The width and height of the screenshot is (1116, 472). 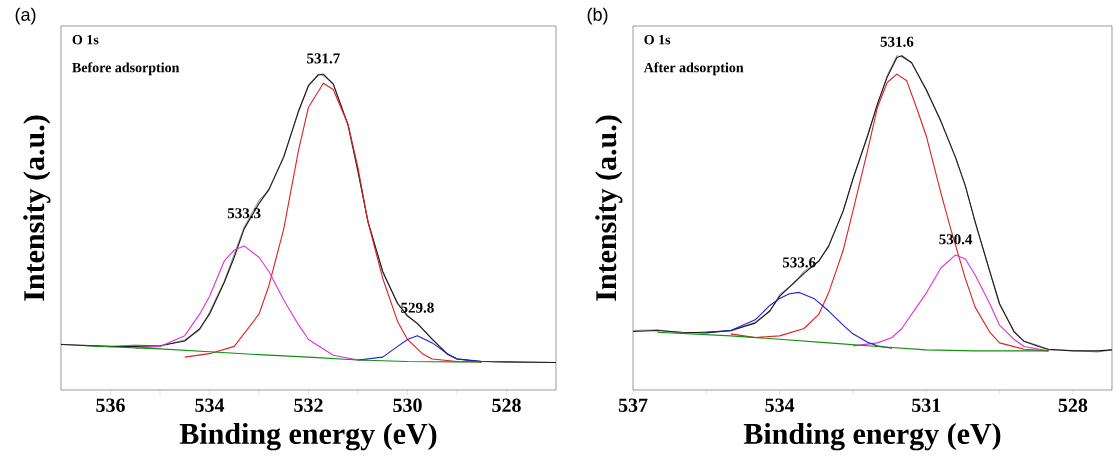 What do you see at coordinates (417, 307) in the screenshot?
I see `annotation: 529.8` at bounding box center [417, 307].